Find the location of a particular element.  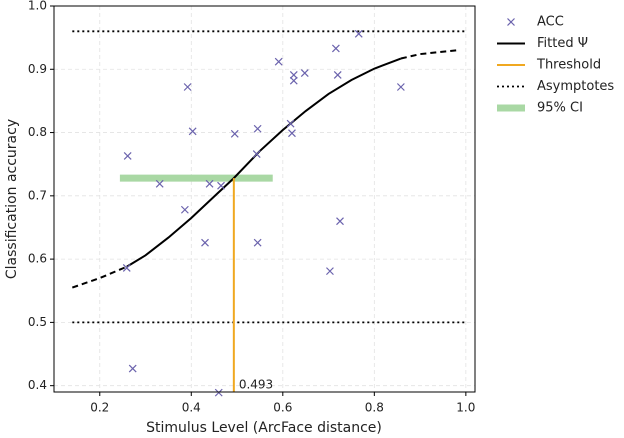

legend-label: Fitted Ψ is located at coordinates (562, 43).